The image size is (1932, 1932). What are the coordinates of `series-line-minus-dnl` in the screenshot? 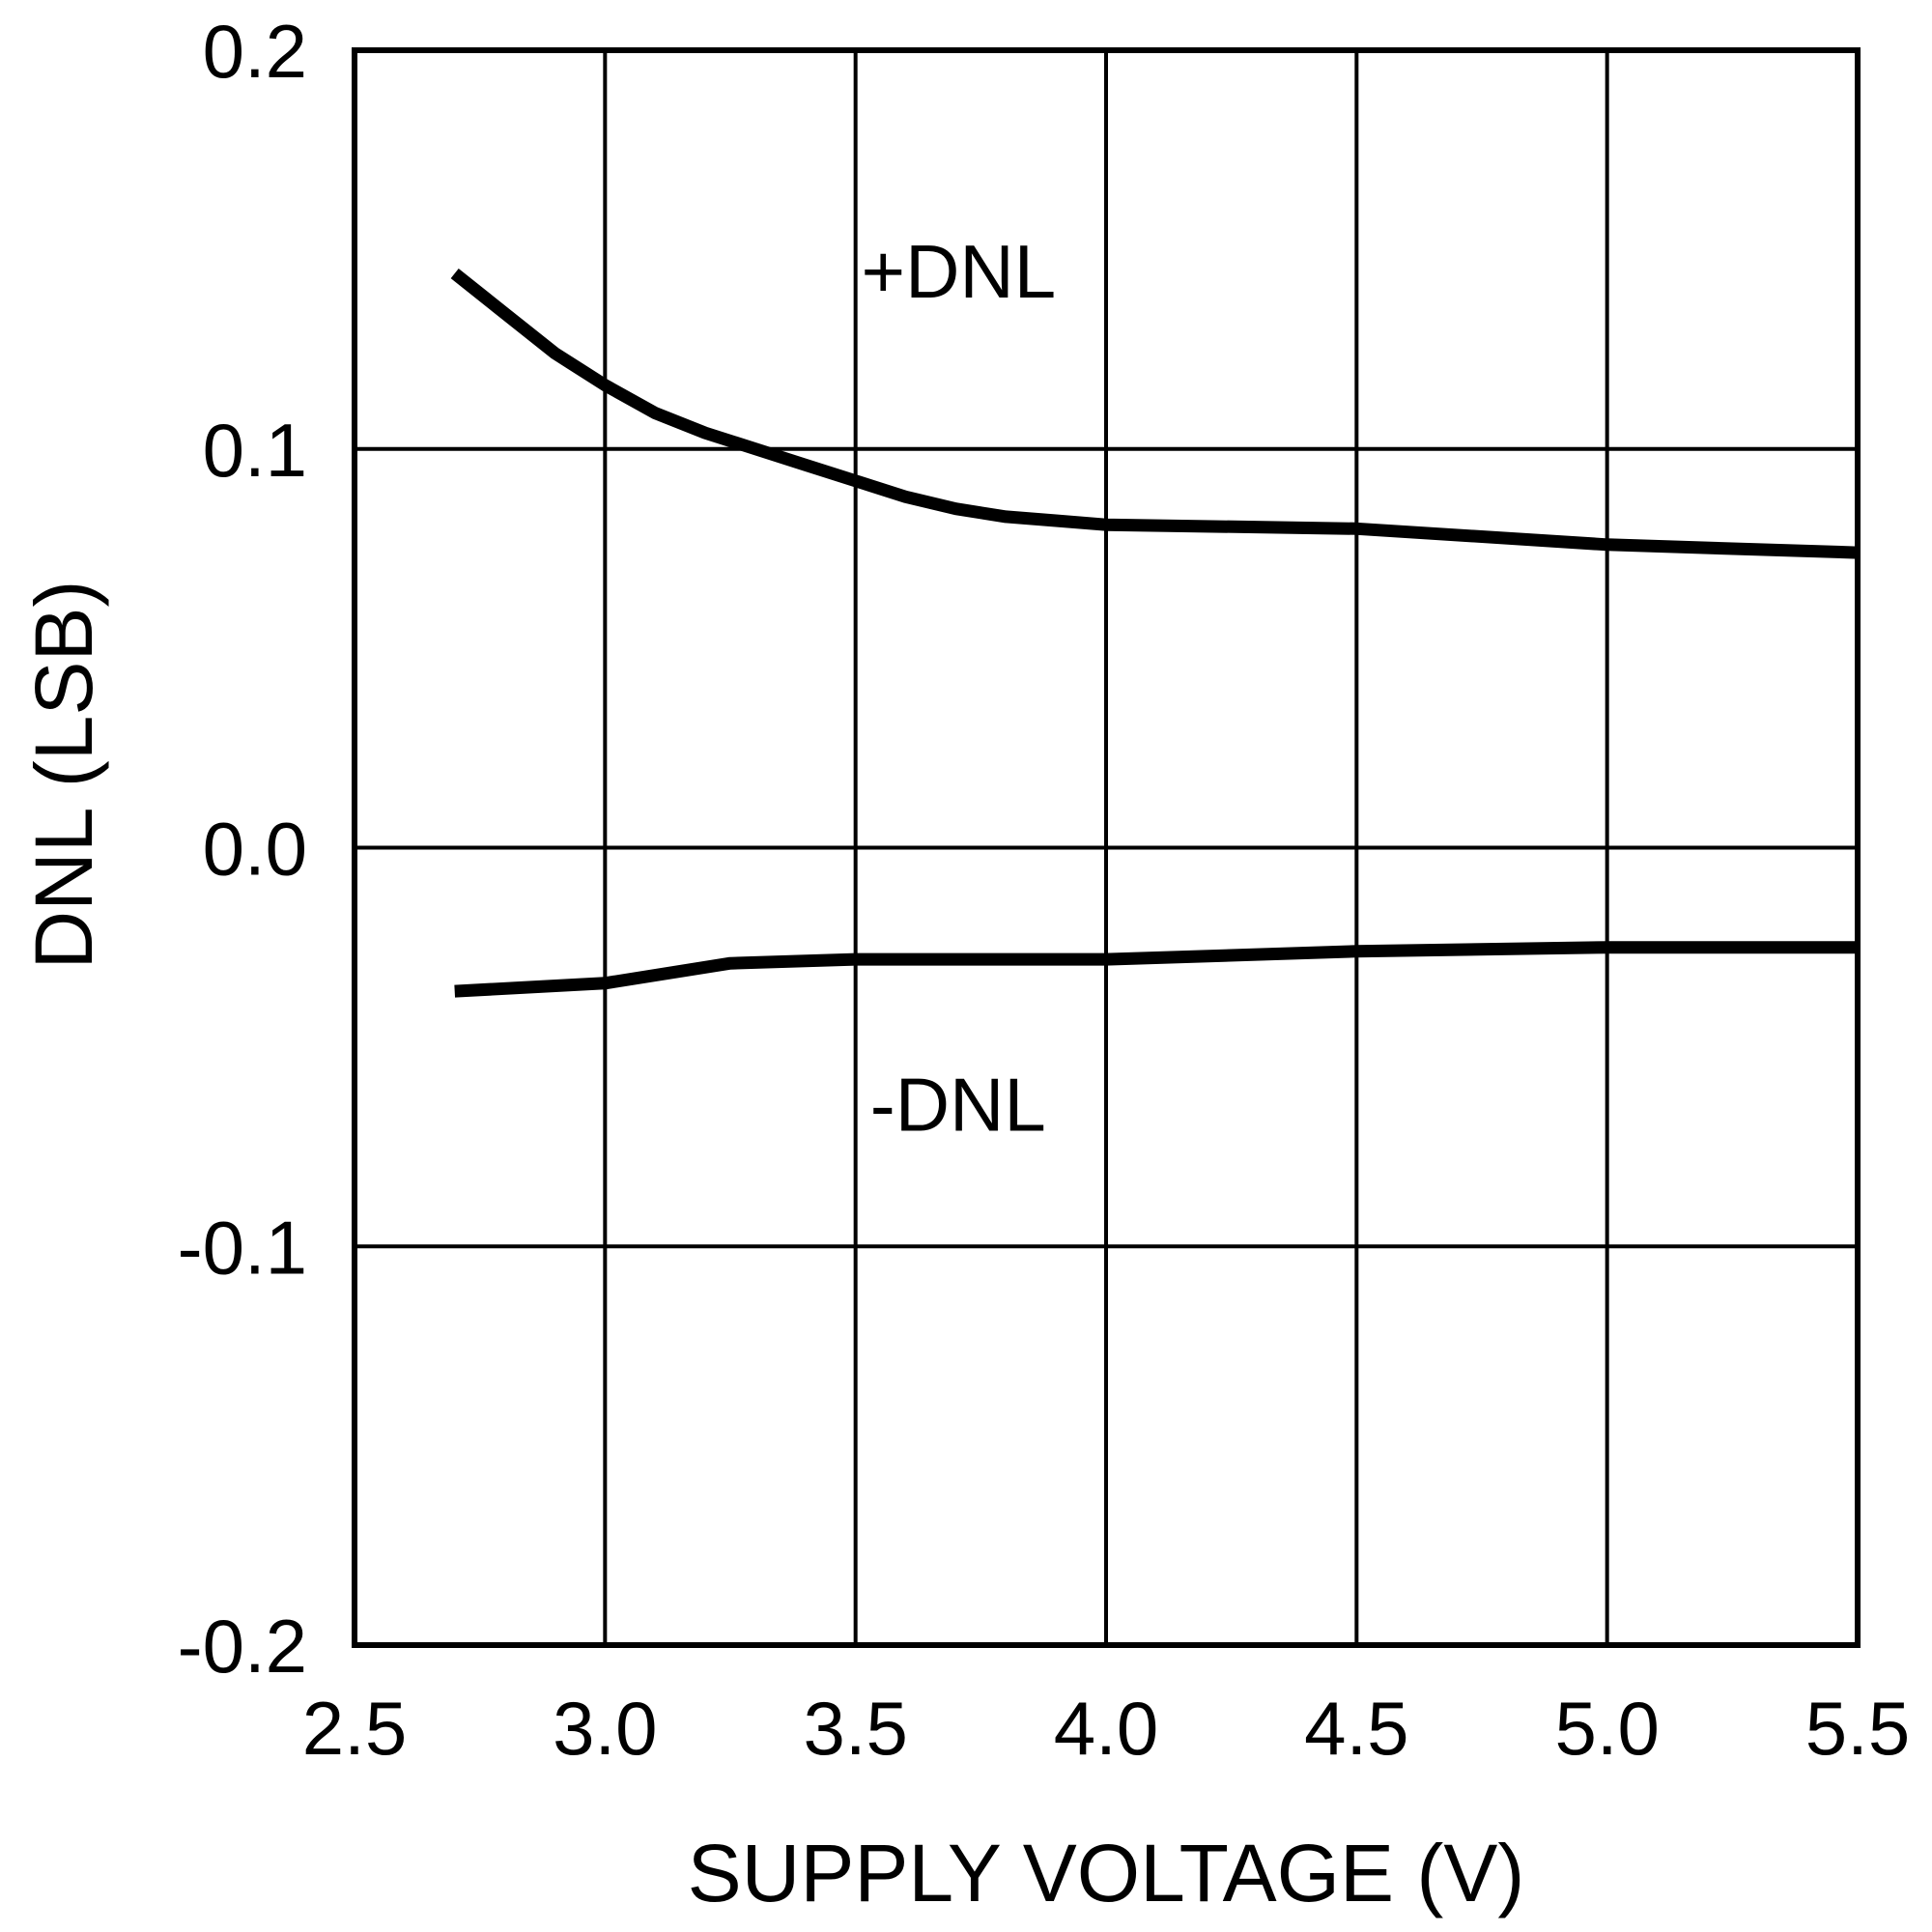 It's located at (1156, 969).